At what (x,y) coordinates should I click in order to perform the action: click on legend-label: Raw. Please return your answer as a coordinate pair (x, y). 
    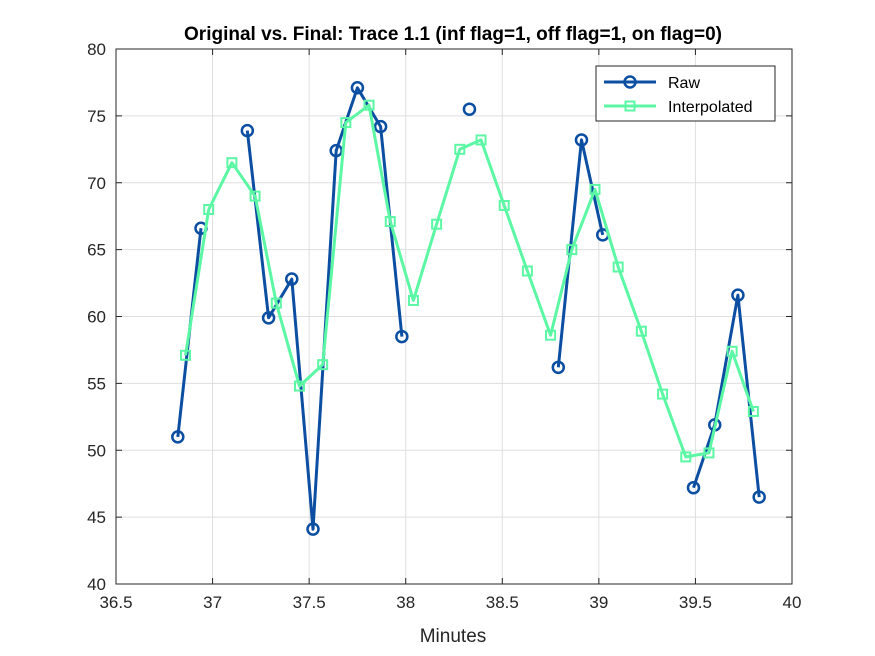
    Looking at the image, I should click on (684, 83).